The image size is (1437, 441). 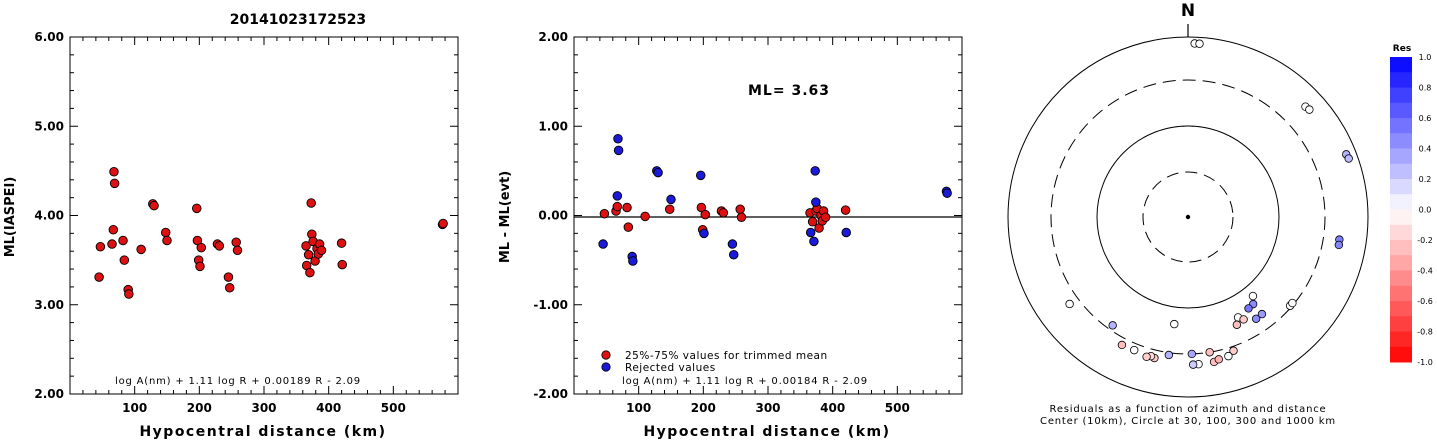 I want to click on y-tick-label: 5.00, so click(x=49, y=126).